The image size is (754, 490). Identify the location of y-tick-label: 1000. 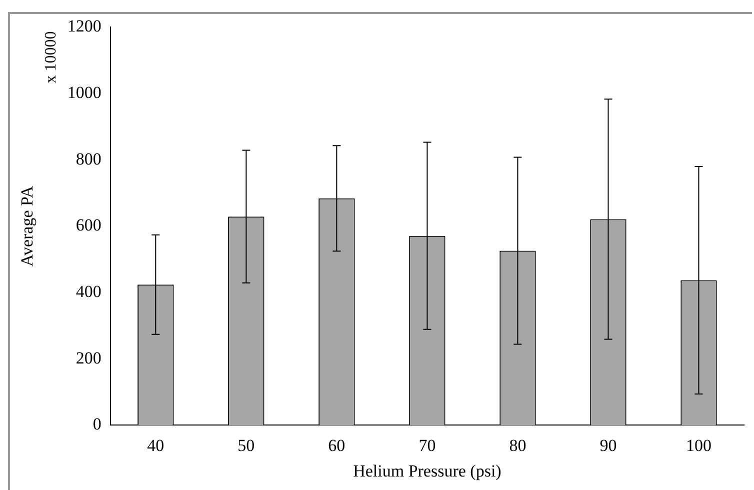
(84, 92).